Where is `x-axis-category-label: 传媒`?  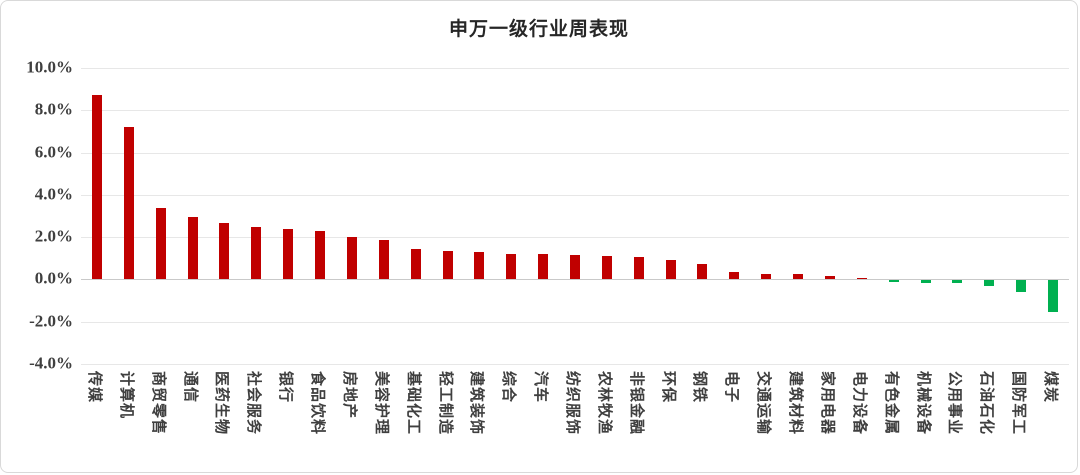
x-axis-category-label: 传媒 is located at coordinates (93, 387).